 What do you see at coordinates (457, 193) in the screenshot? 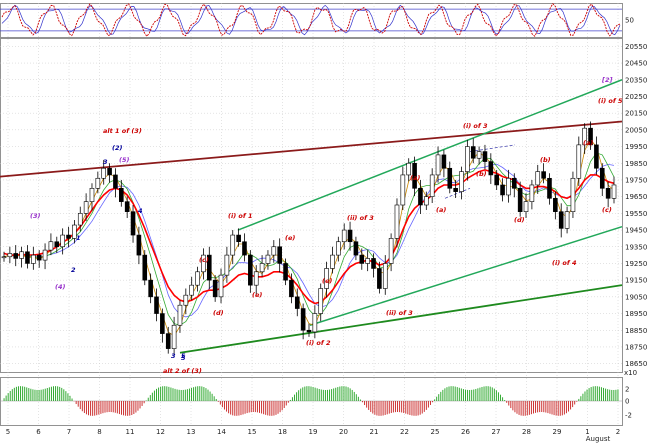
I see `dashed-guide` at bounding box center [457, 193].